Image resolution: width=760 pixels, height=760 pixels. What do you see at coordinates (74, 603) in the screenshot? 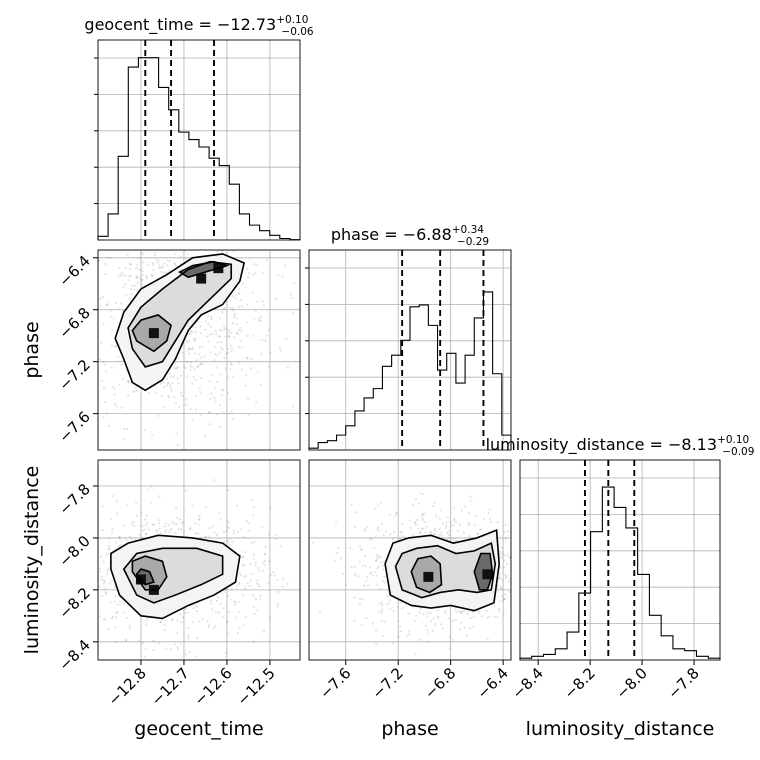
I see `y-tick-label-luminosity_distance: −8.2` at bounding box center [74, 603].